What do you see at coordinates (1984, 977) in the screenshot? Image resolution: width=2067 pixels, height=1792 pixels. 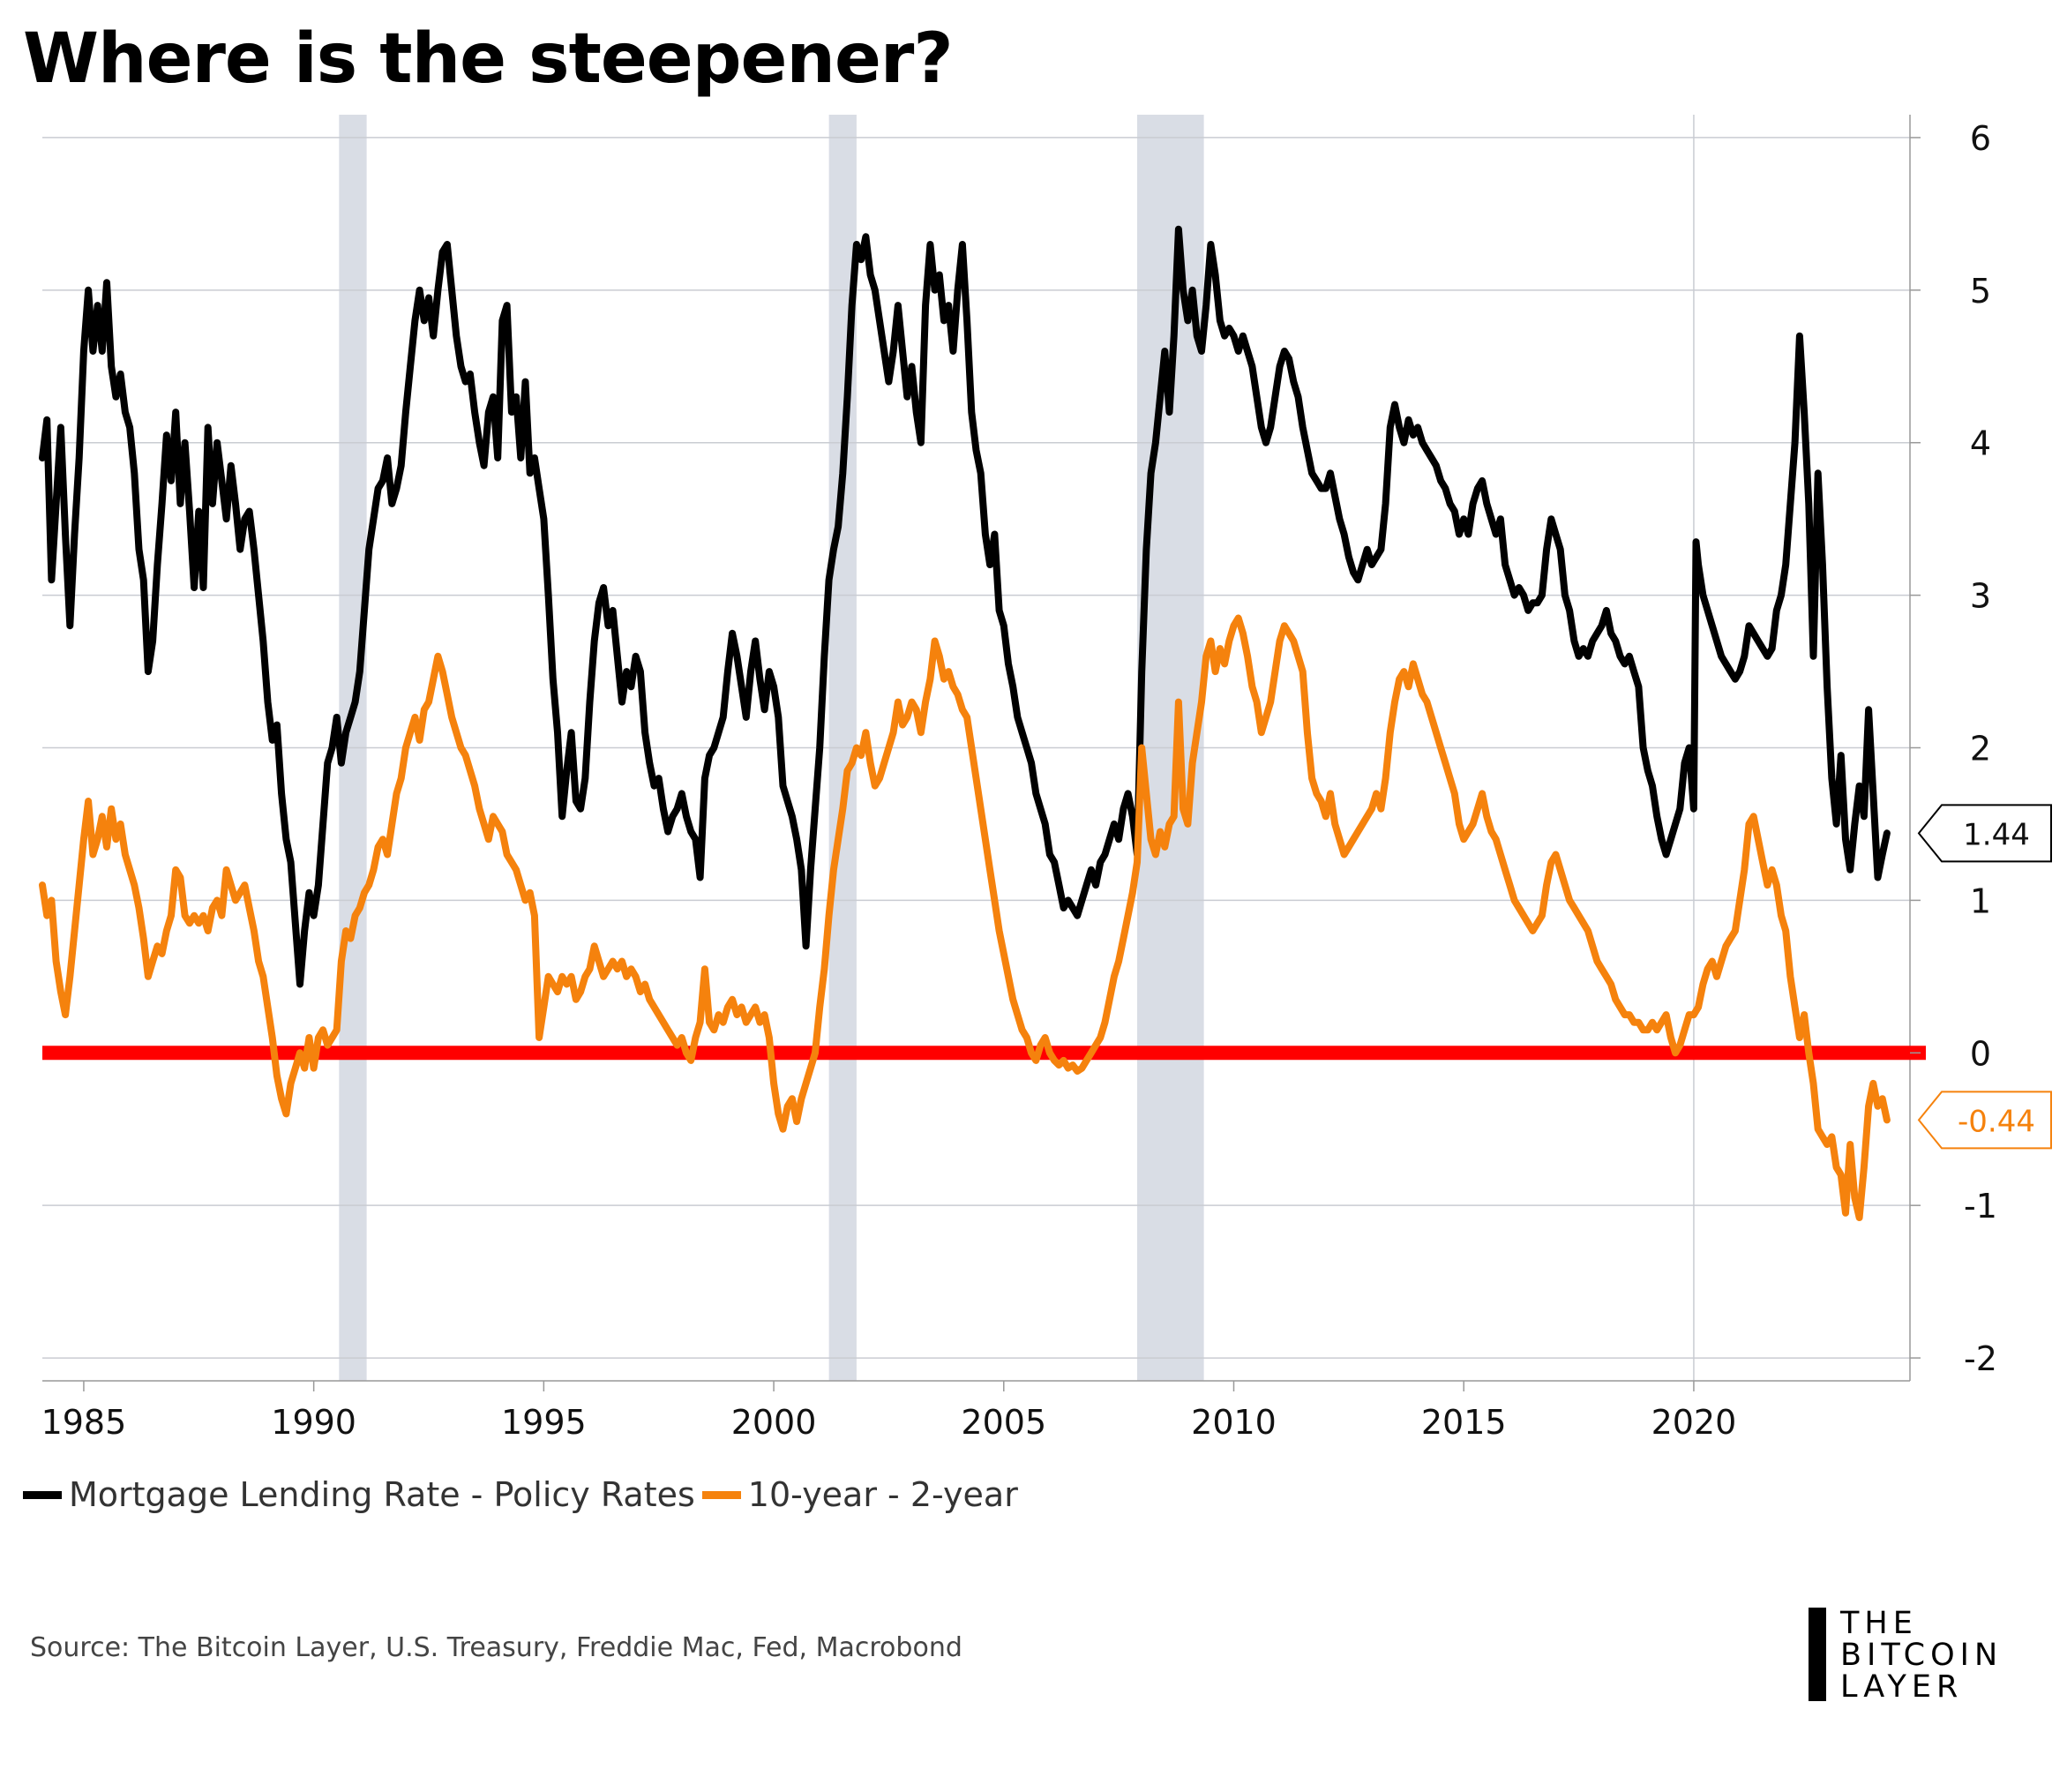 I see `value-labels: 1.44 -0.44` at bounding box center [1984, 977].